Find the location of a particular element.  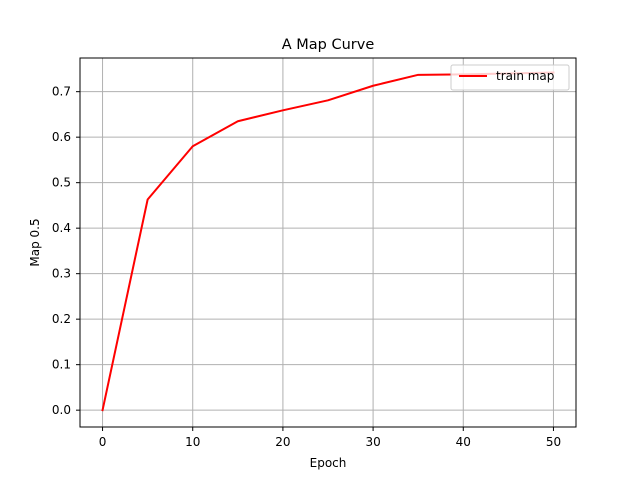

x-tick-label: 0 is located at coordinates (103, 442).